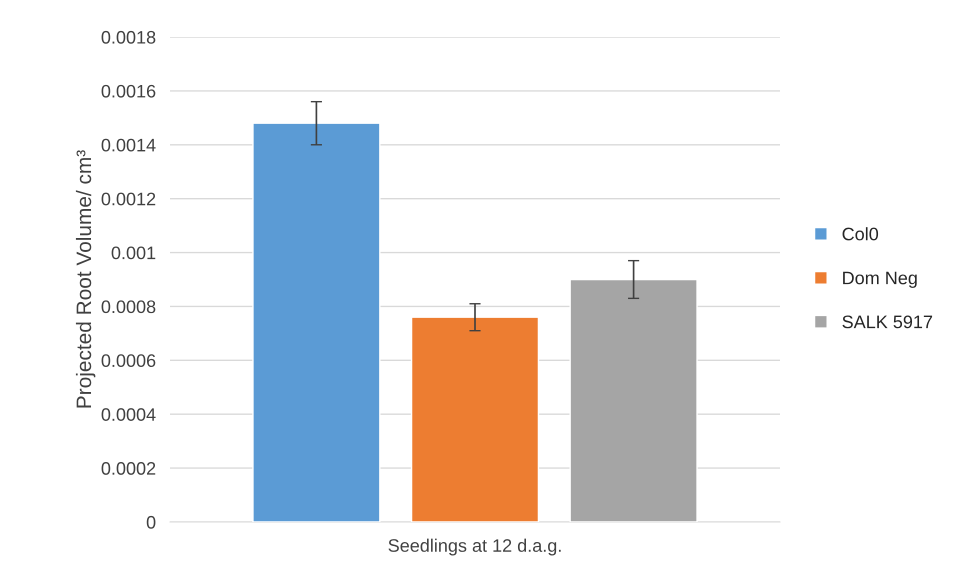 The width and height of the screenshot is (958, 585). I want to click on y-tick-label: 0.0008, so click(129, 307).